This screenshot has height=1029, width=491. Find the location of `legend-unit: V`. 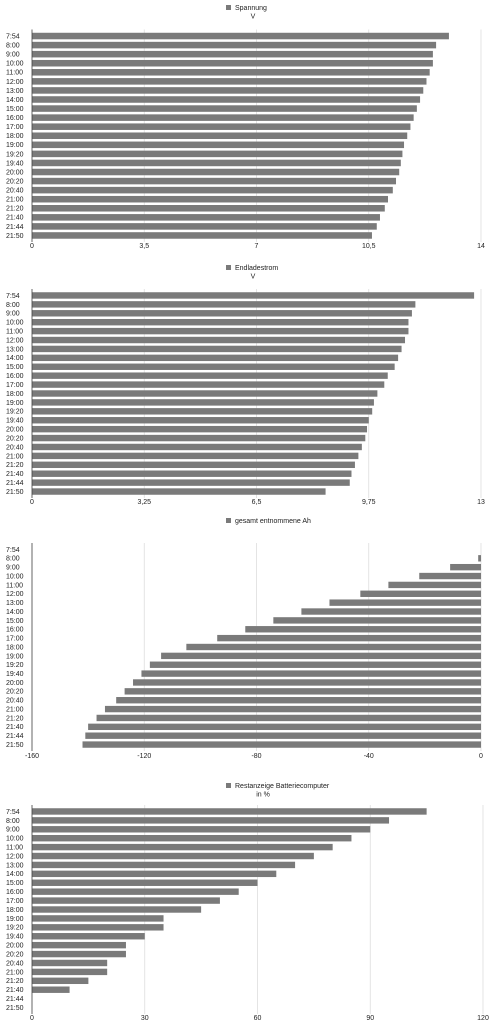

legend-unit: V is located at coordinates (253, 277).